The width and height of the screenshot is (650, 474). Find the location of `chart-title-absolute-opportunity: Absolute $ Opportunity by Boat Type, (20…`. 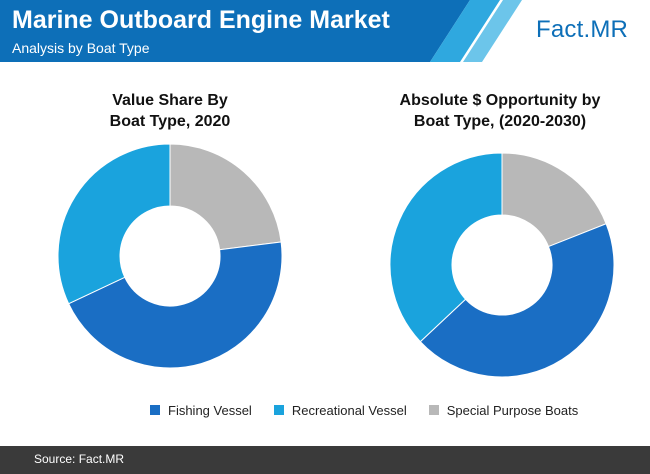

chart-title-absolute-opportunity: Absolute $ Opportunity by Boat Type, (20… is located at coordinates (500, 111).